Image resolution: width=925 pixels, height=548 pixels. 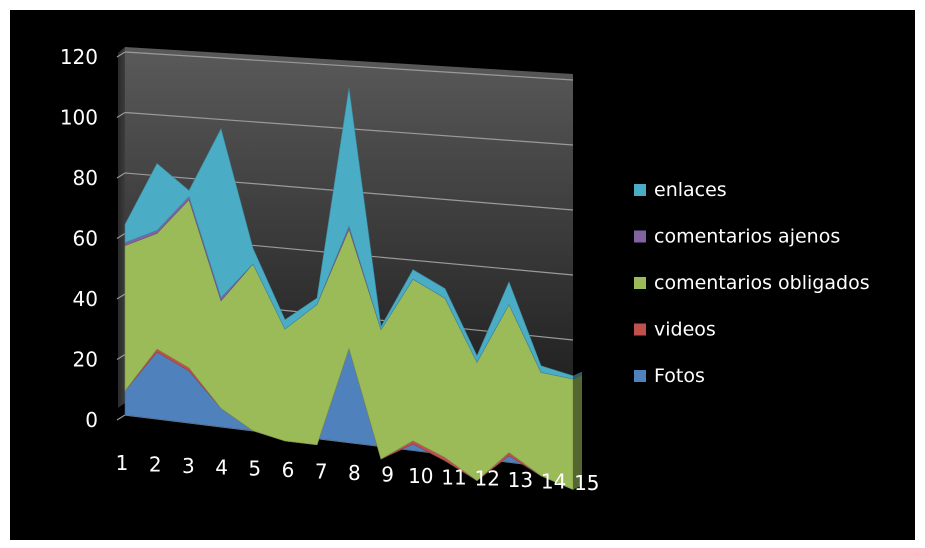 I want to click on side-face-comentarios-obligados, so click(x=577, y=432).